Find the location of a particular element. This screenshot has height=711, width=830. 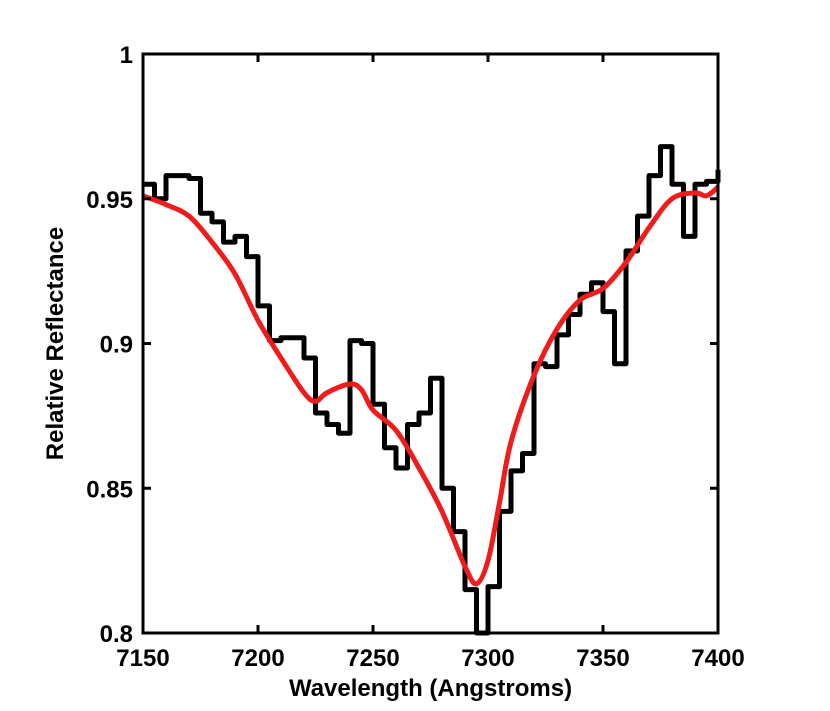

x-tick-label: 7150 is located at coordinates (142, 658).